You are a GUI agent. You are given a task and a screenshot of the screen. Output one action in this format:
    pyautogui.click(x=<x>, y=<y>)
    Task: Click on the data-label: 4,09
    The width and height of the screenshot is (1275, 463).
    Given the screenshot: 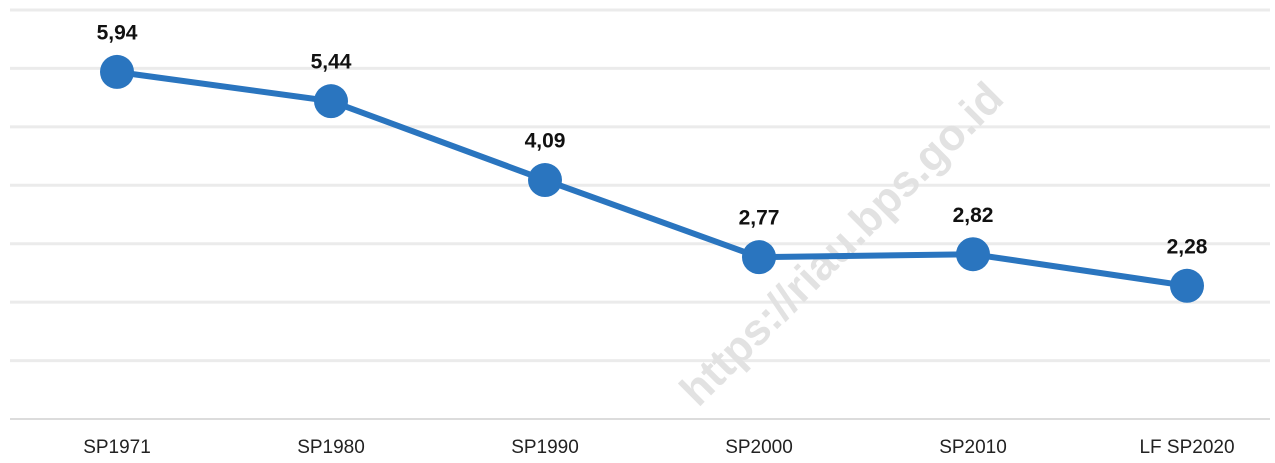 What is the action you would take?
    pyautogui.click(x=545, y=141)
    